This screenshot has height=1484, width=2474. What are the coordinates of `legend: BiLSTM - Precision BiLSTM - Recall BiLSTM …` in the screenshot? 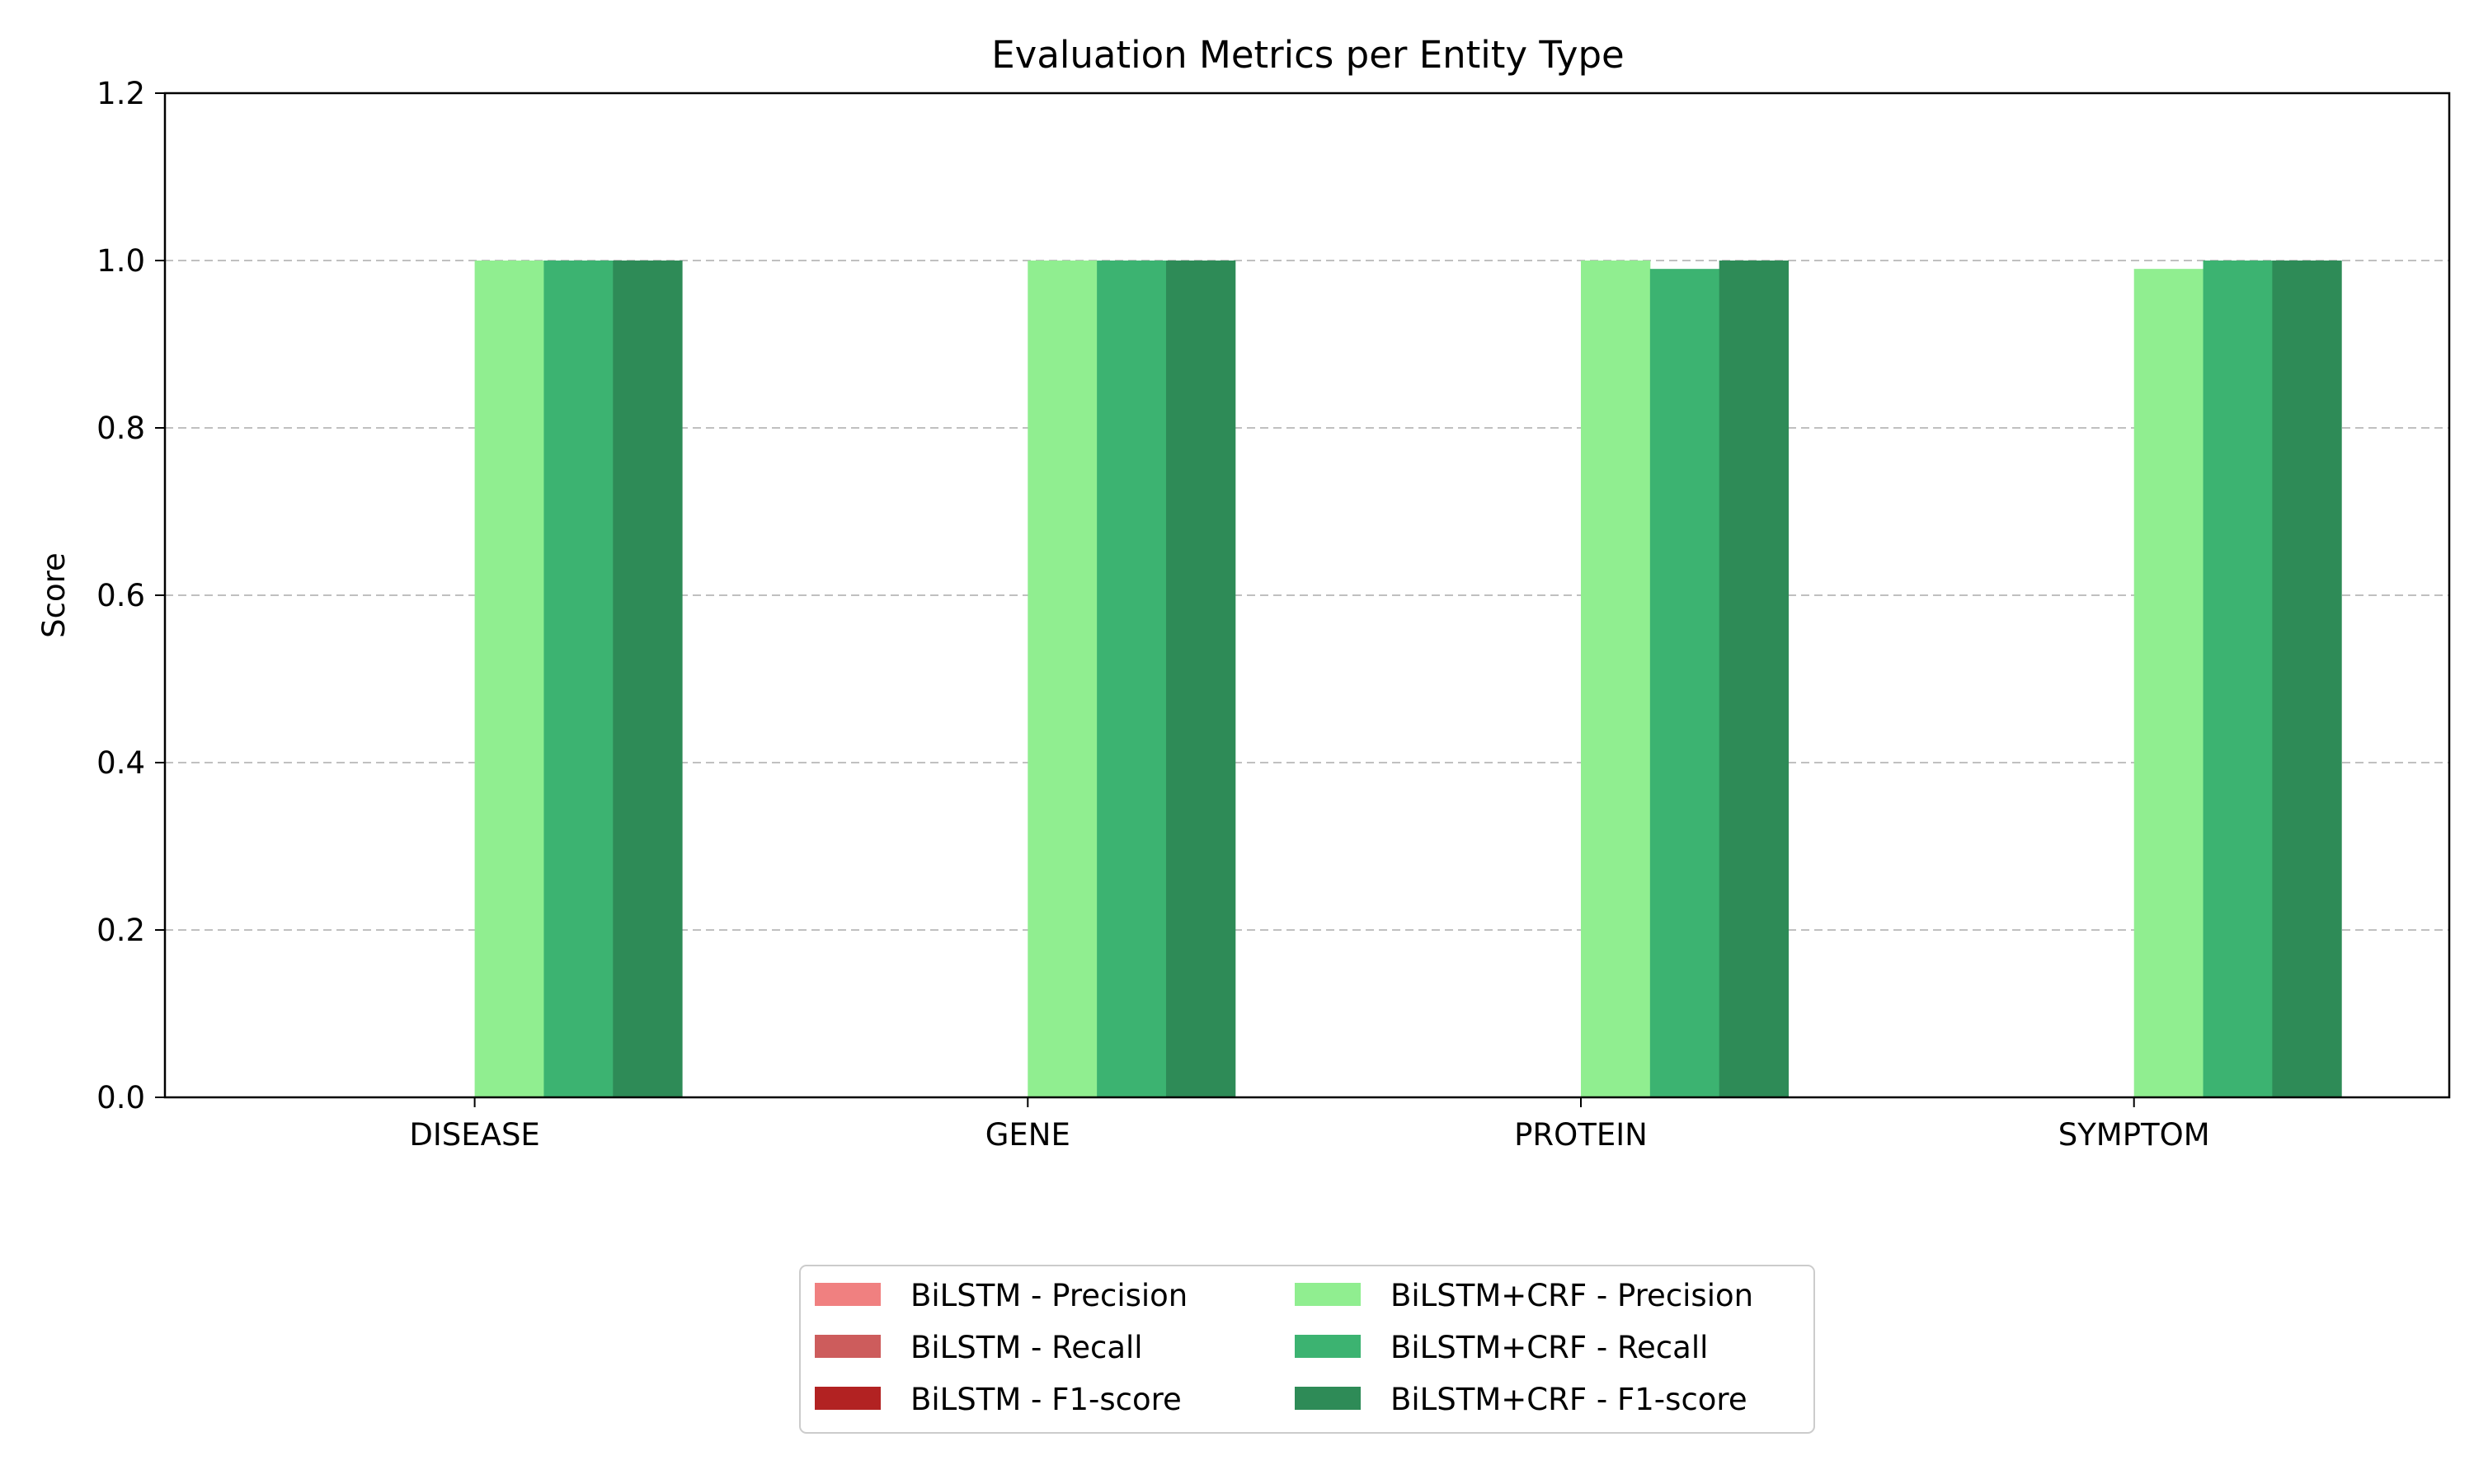 It's located at (1307, 1349).